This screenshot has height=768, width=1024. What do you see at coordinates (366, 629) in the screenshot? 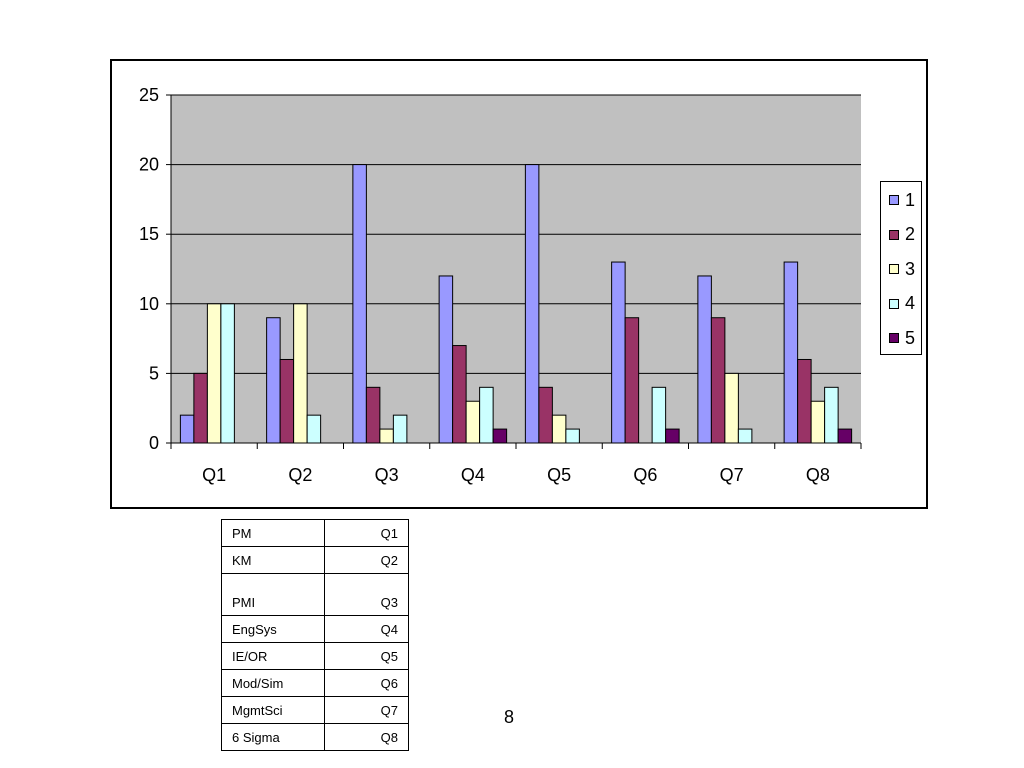
I see `table-cell-code: Q4` at bounding box center [366, 629].